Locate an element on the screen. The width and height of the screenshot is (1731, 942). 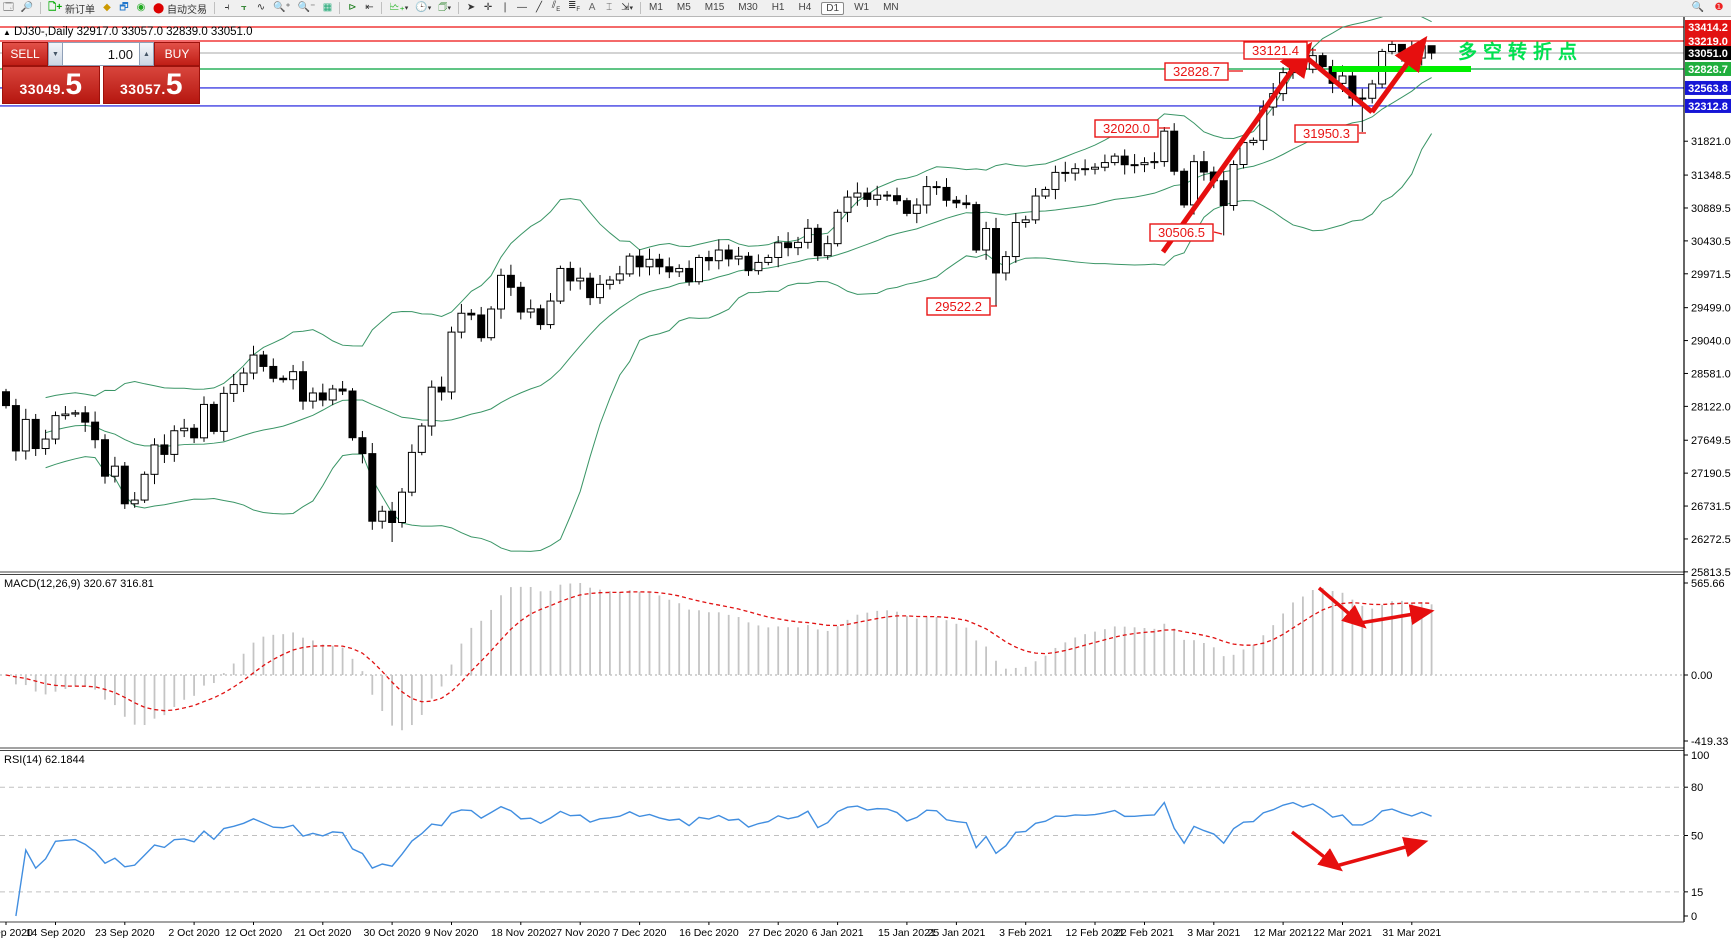
bar-chart-icon: ⫞ is located at coordinates (227, 7).